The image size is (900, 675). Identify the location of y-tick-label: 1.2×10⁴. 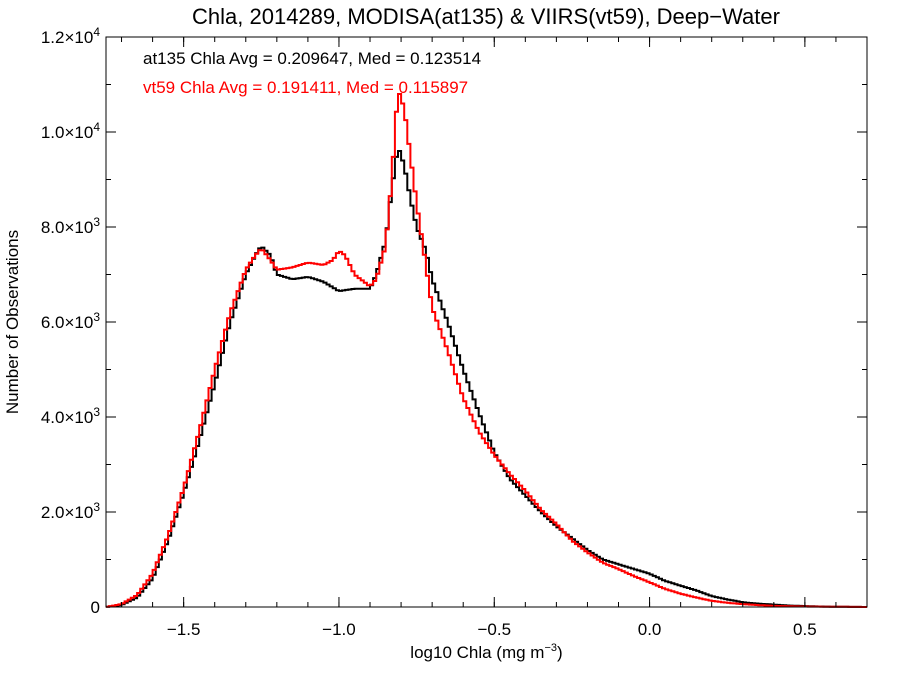
(70, 36).